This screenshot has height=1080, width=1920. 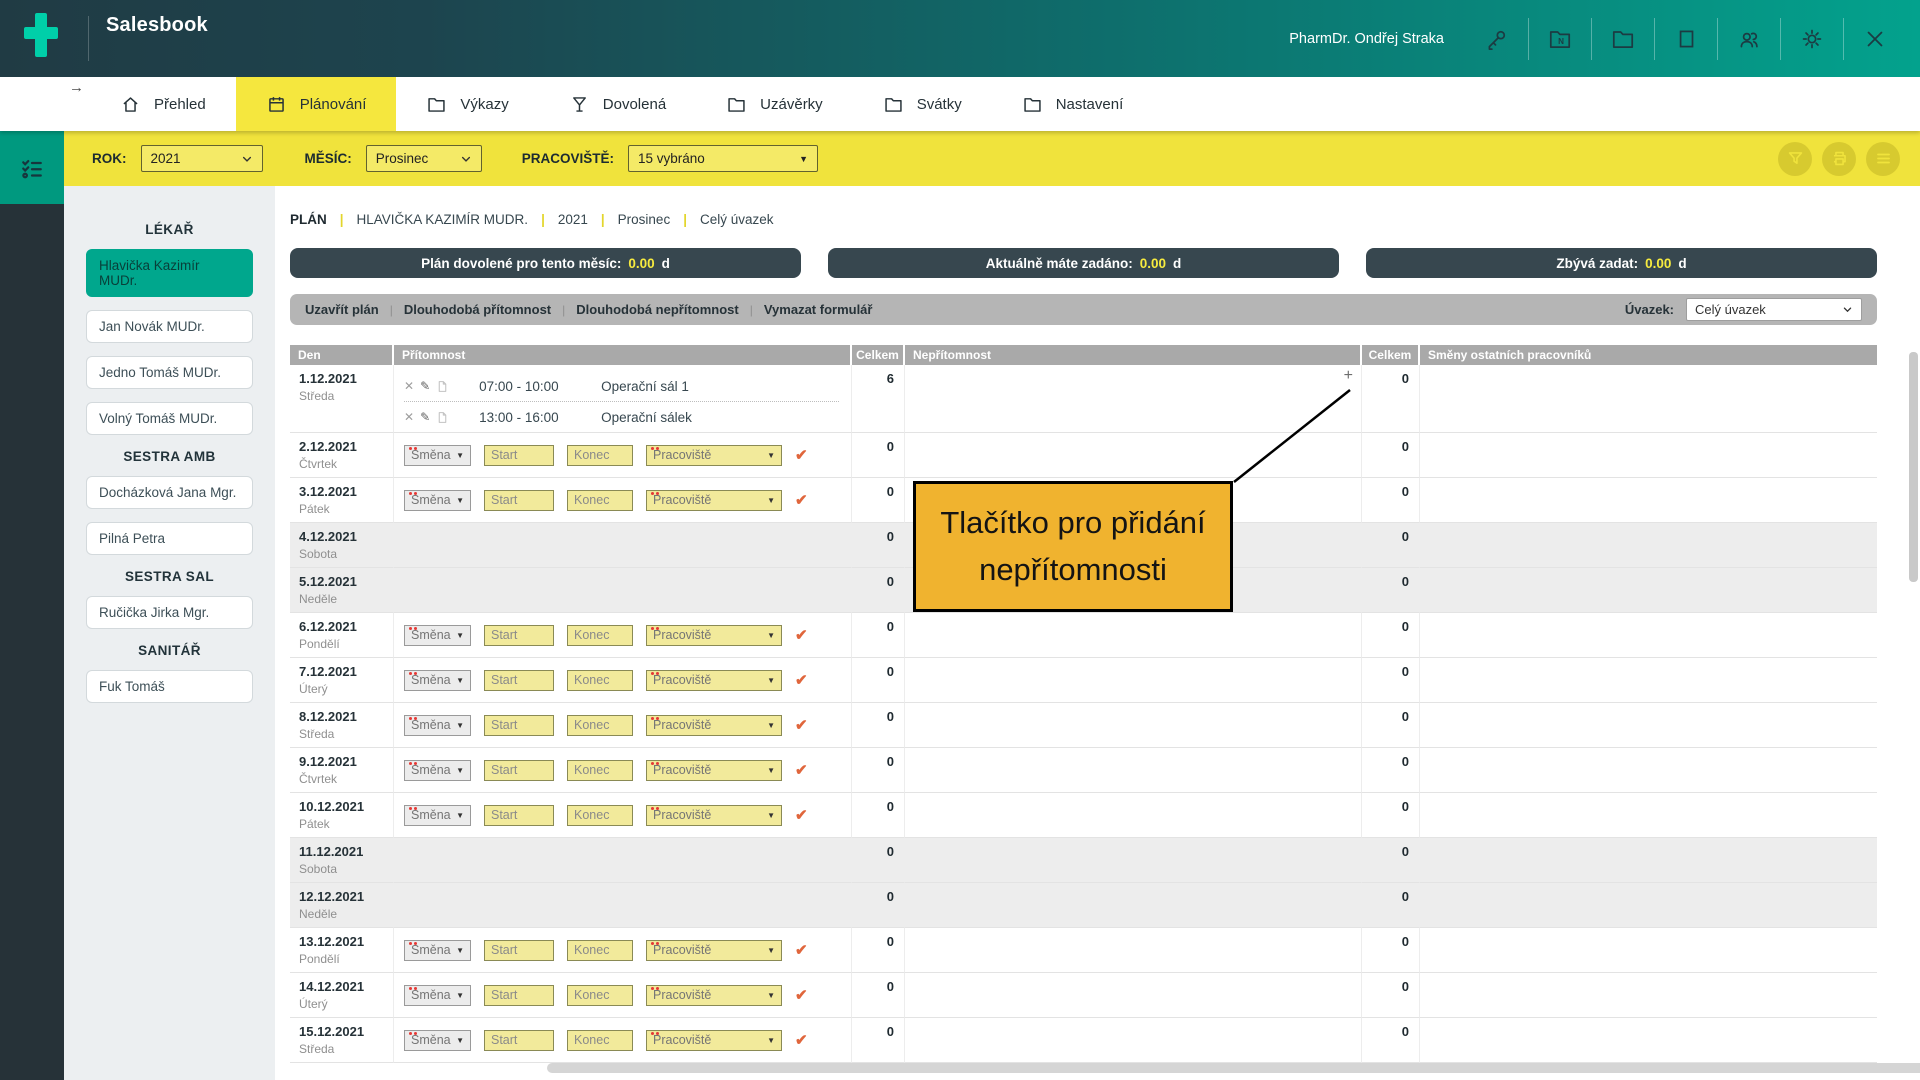 I want to click on users-icon, so click(x=1749, y=39).